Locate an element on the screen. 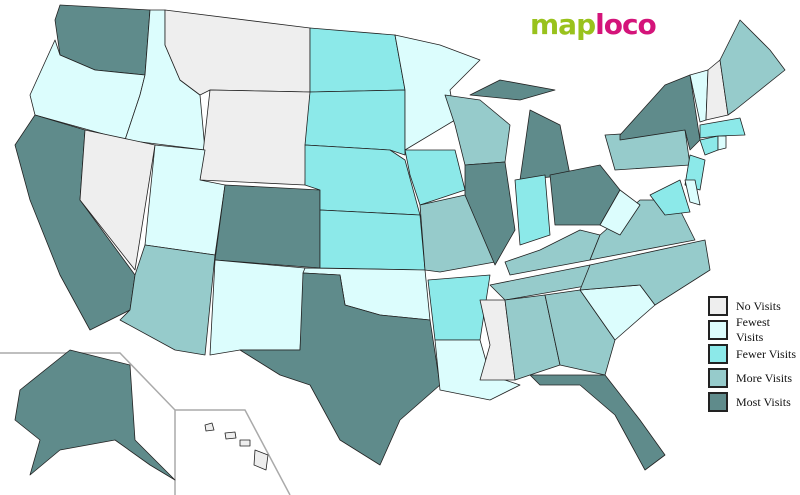 This screenshot has height=495, width=800. state-az is located at coordinates (167, 300).